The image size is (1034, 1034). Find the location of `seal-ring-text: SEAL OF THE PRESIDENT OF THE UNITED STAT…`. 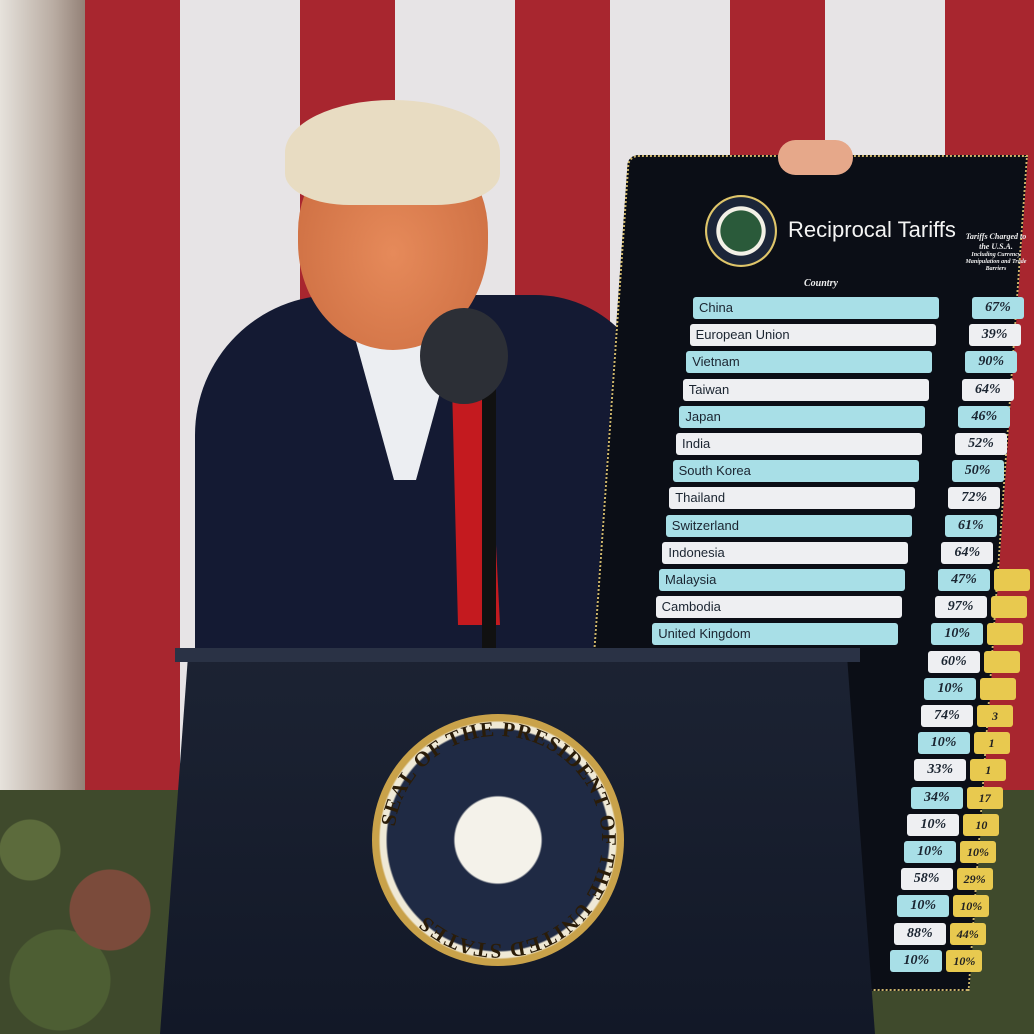

seal-ring-text: SEAL OF THE PRESIDENT OF THE UNITED STAT… is located at coordinates (498, 840).